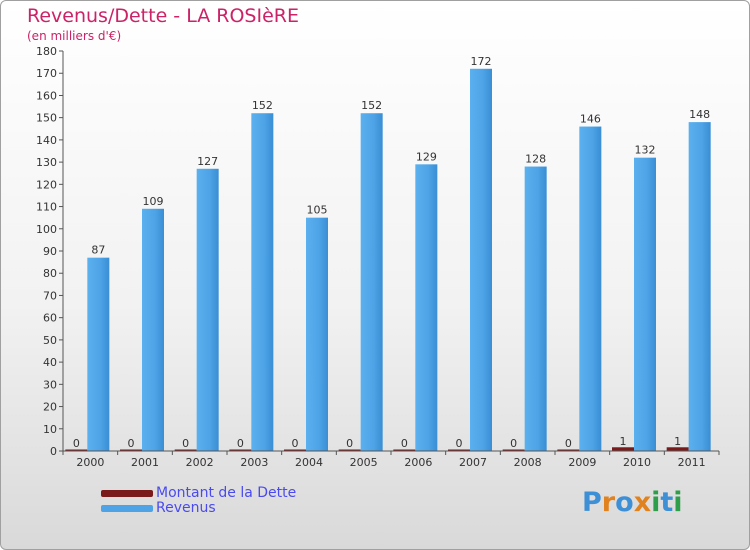 The height and width of the screenshot is (550, 750). Describe the element at coordinates (46, 51) in the screenshot. I see `y-tick-label: 180` at that location.